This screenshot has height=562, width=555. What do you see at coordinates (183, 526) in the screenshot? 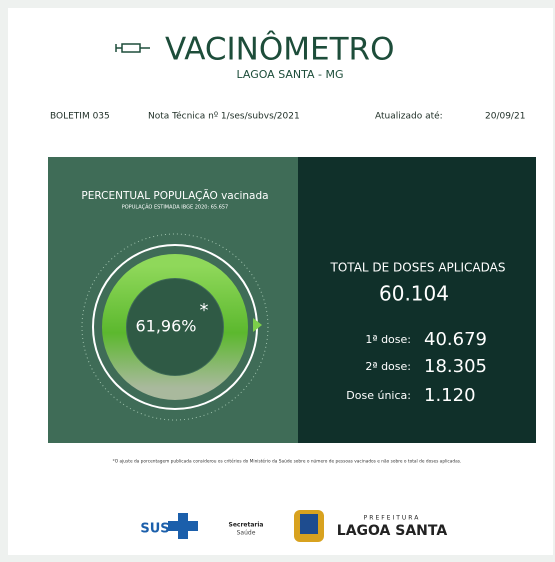
I see `sus-cross` at bounding box center [183, 526].